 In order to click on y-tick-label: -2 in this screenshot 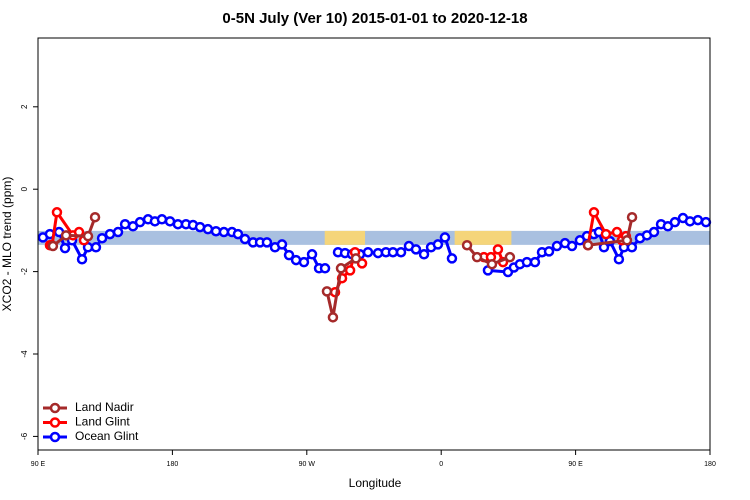, I will do `click(24, 272)`.